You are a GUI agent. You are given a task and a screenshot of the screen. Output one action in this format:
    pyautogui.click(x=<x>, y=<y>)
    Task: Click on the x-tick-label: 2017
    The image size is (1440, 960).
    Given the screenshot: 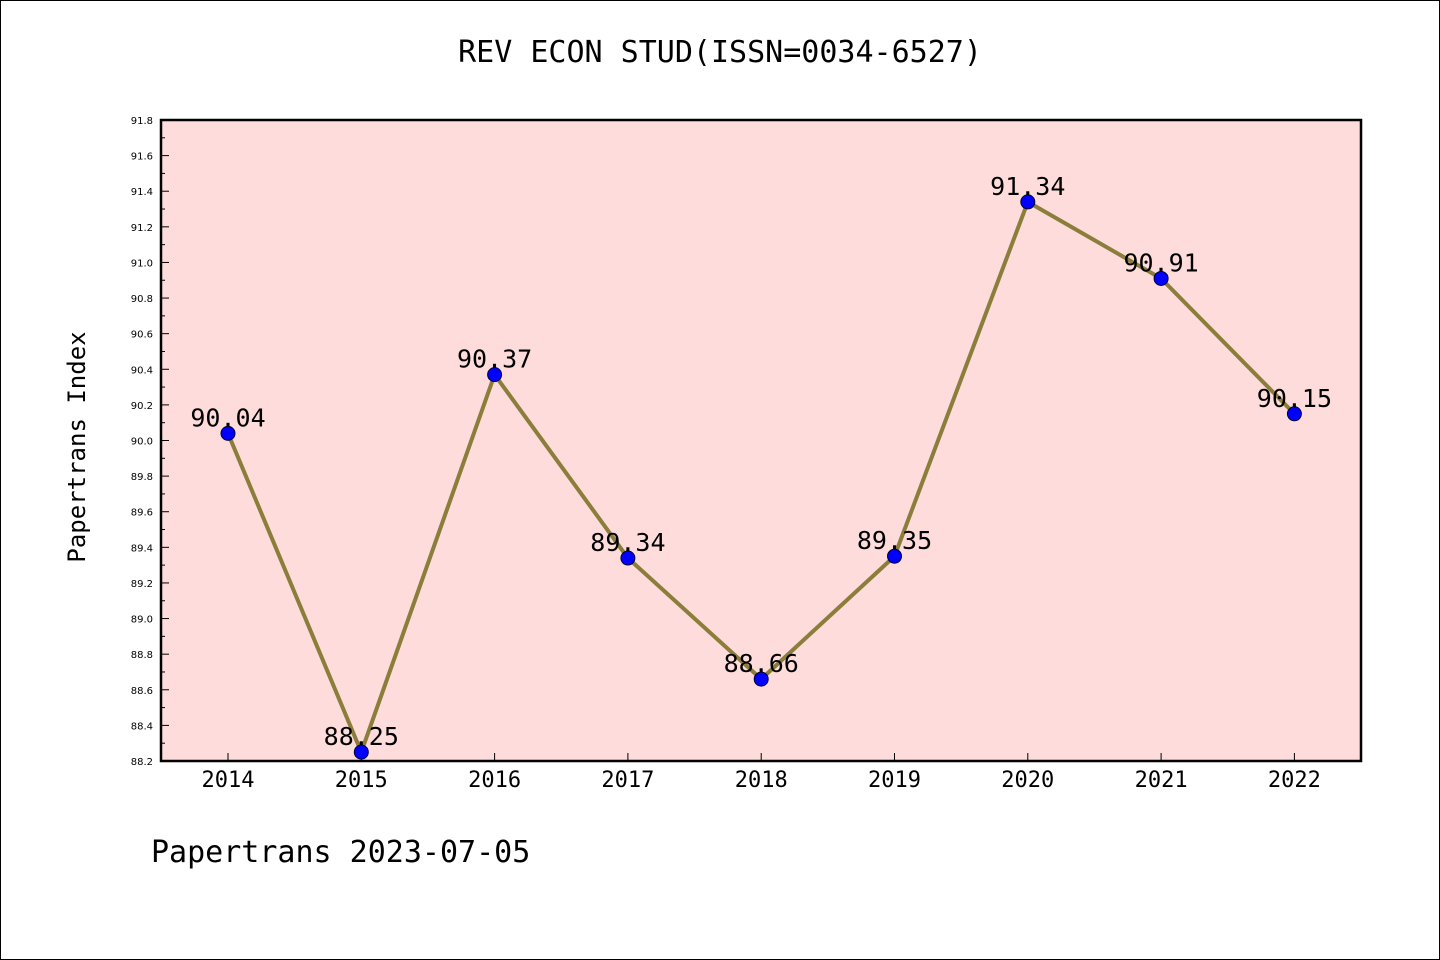 What is the action you would take?
    pyautogui.click(x=627, y=780)
    